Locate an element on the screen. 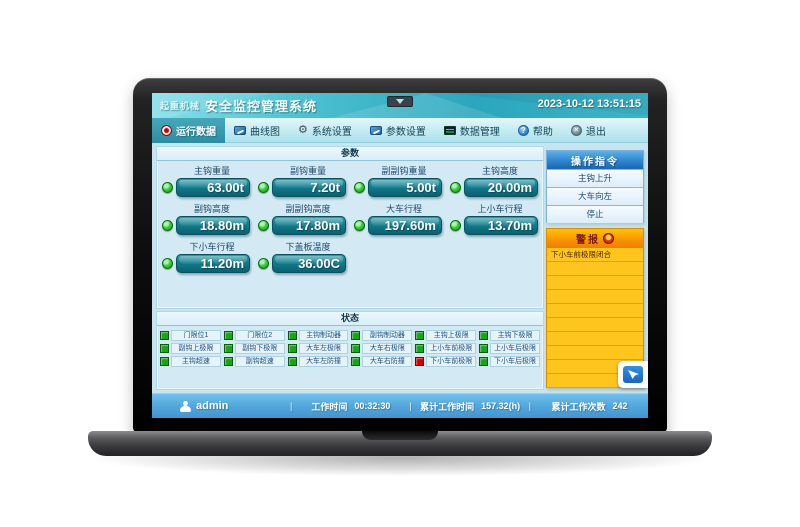 Image resolution: width=800 pixels, height=527 pixels. work-time-group: 工作时间 00:32:30 is located at coordinates (350, 406).